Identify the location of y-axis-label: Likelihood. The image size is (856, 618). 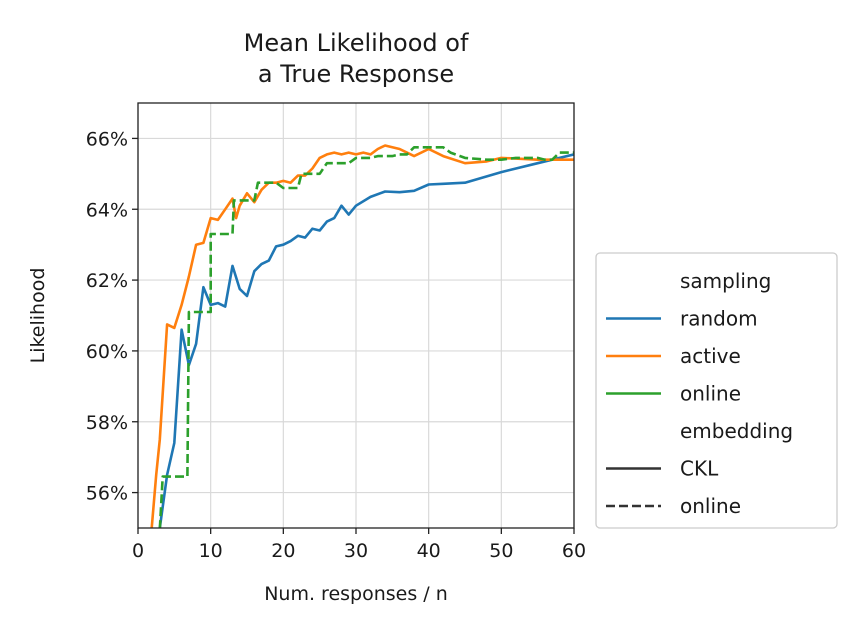
(38, 316).